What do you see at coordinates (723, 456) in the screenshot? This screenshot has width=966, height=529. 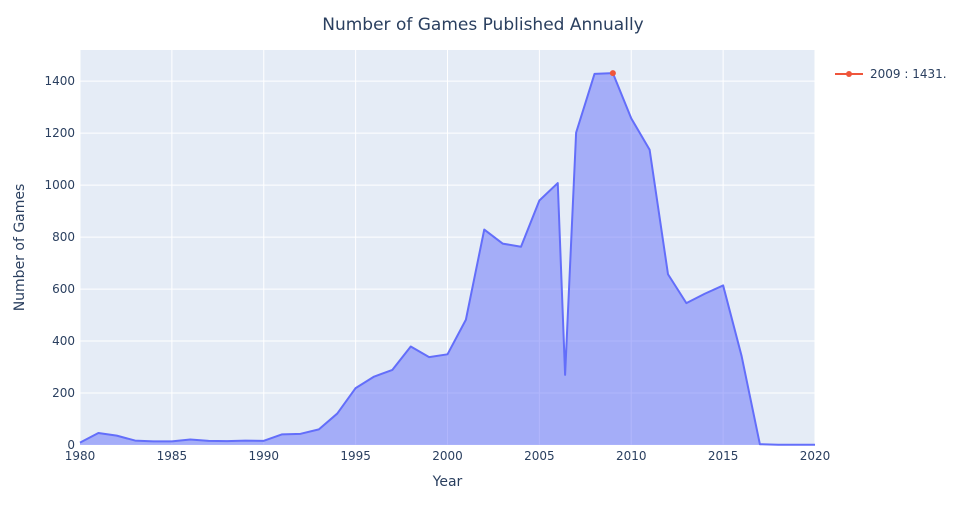 I see `x-tick-label: 2015` at bounding box center [723, 456].